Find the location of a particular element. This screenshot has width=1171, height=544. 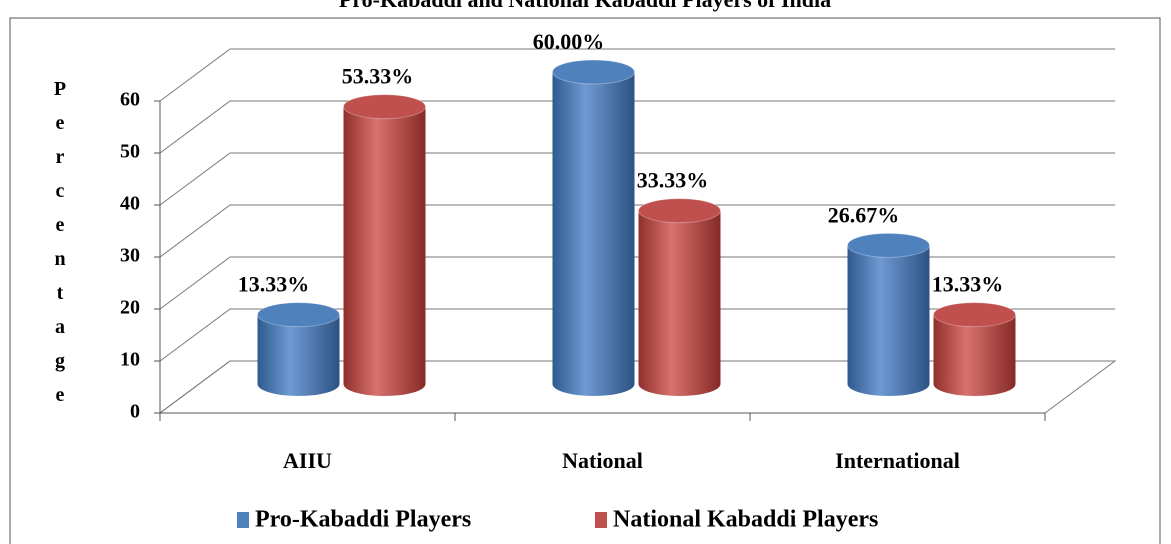

data-label: 53.33% is located at coordinates (378, 76).